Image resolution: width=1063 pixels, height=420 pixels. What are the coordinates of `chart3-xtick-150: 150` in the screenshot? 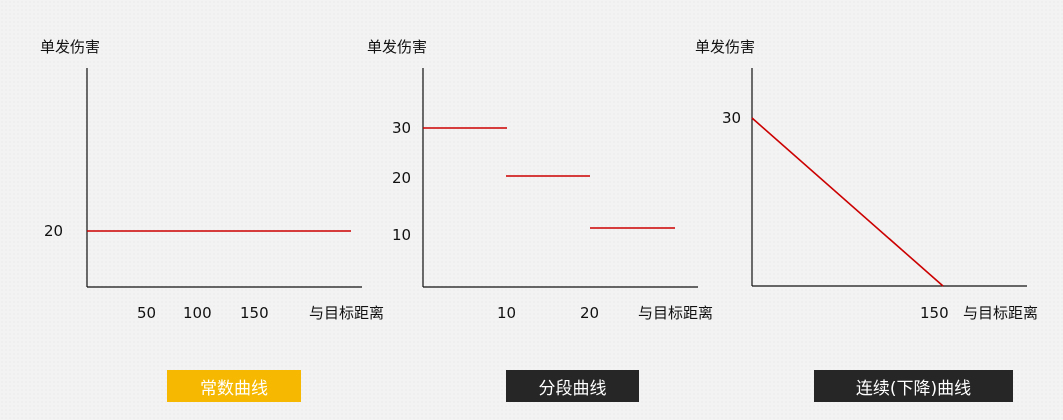 It's located at (934, 313).